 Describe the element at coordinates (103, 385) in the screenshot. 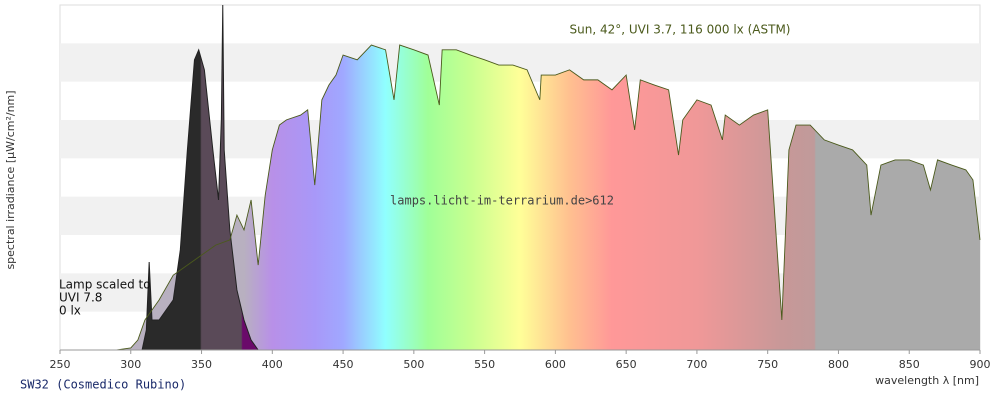

I see `caption: SW32 (Cosmedico Rubino)` at that location.